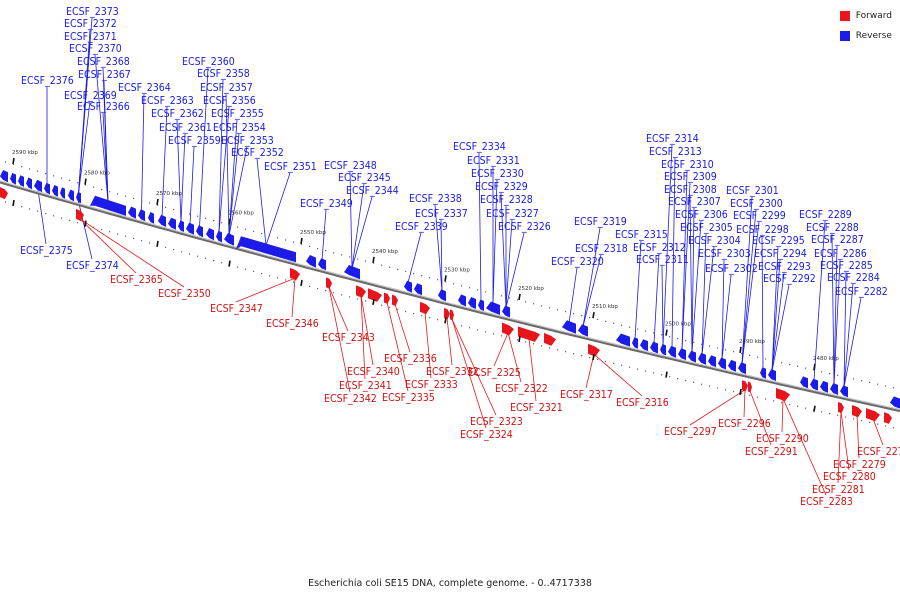 The width and height of the screenshot is (900, 600). Describe the element at coordinates (47, 81) in the screenshot. I see `reverse-gene-label: ECSF_2376` at that location.